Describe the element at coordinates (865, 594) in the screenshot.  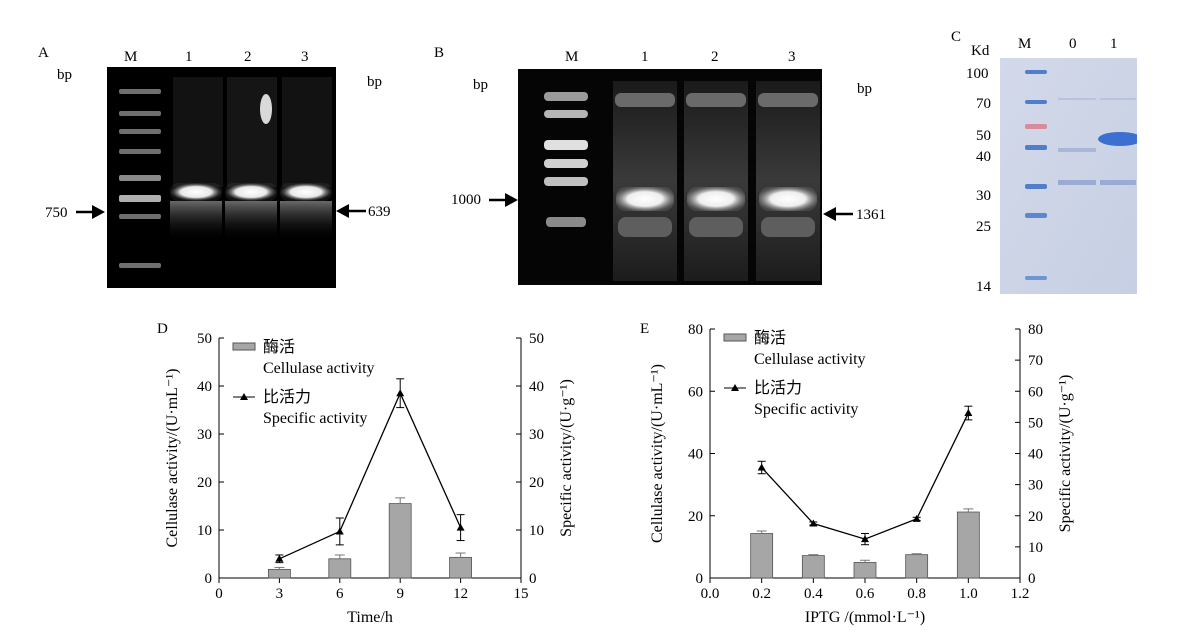
I see `x-tick-label: 0.6` at that location.